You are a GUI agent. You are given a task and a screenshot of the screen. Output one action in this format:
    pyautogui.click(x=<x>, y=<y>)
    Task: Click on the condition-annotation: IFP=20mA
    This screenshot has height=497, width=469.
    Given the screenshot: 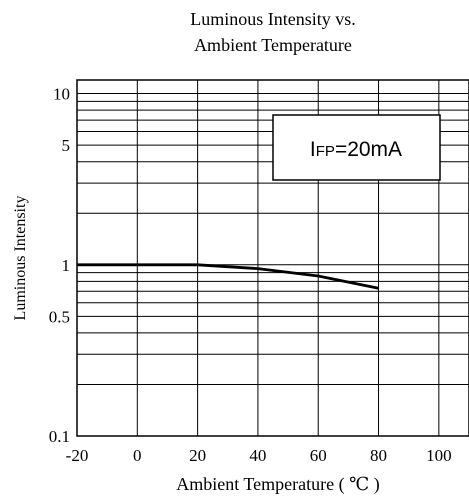 What is the action you would take?
    pyautogui.click(x=356, y=147)
    